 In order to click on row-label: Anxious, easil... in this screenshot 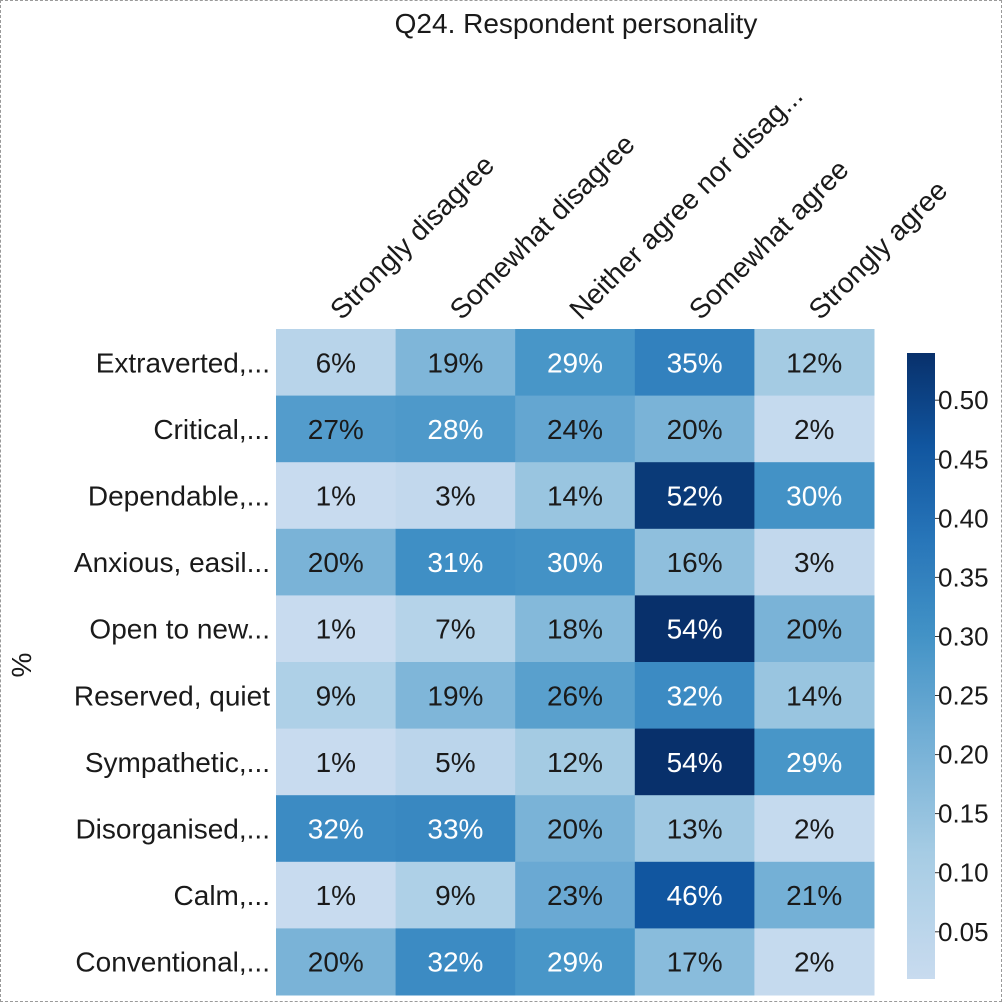, I will do `click(172, 562)`.